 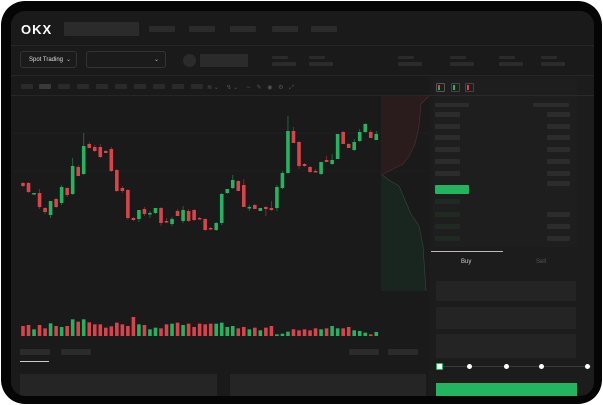 I want to click on book-asks-icon, so click(x=469, y=87).